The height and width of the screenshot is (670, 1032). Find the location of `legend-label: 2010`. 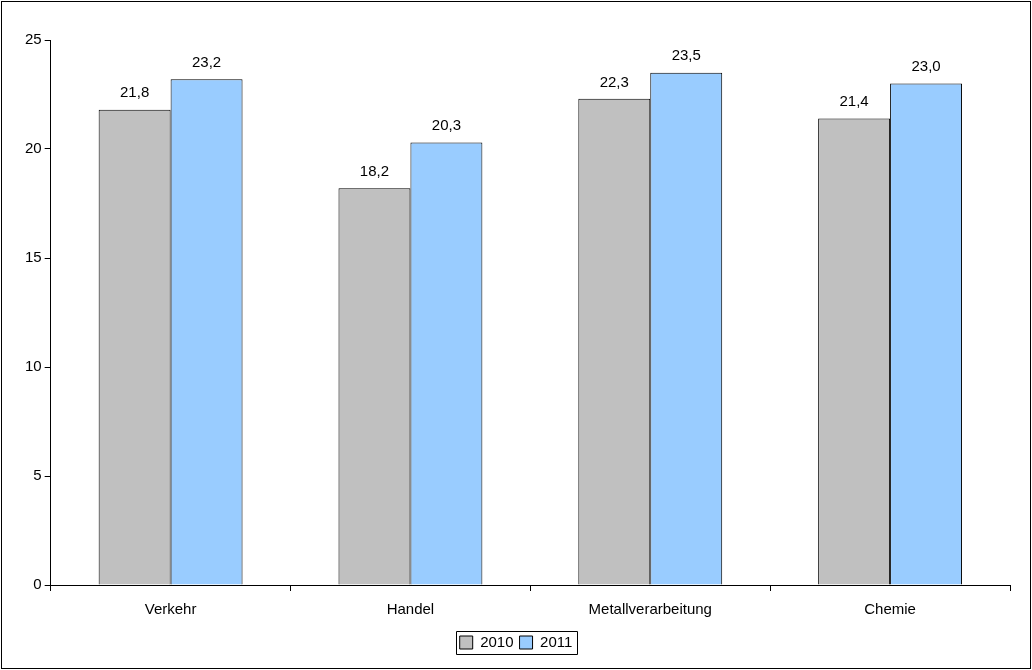

legend-label: 2010 is located at coordinates (497, 641).